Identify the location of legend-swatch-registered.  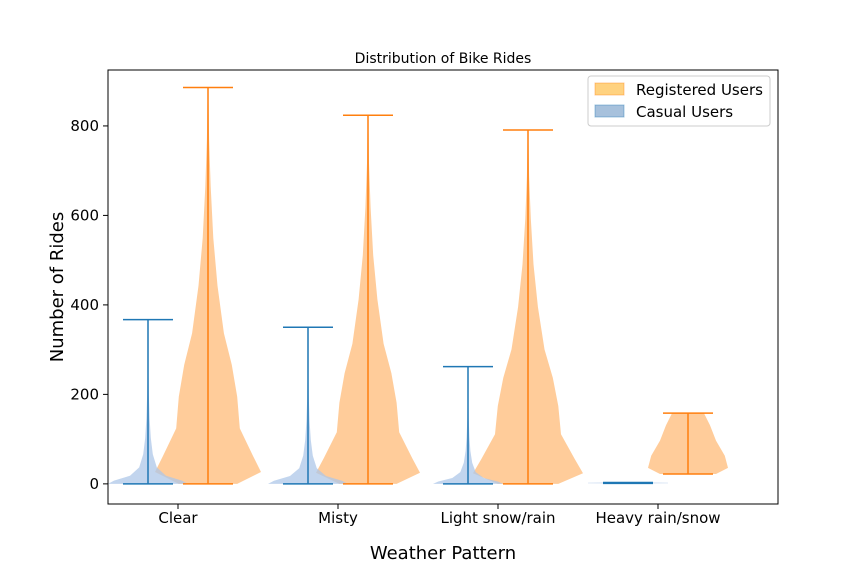
(609, 89).